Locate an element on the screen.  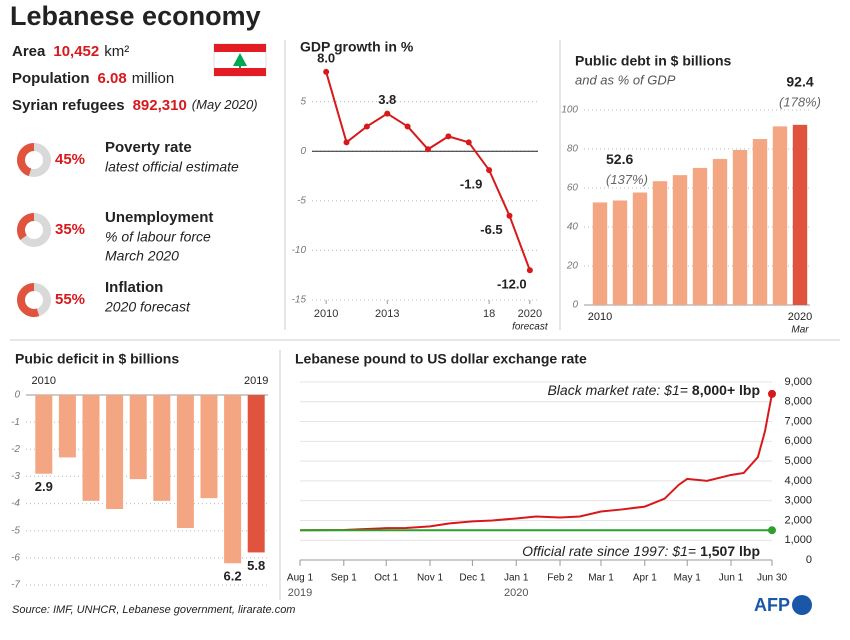
category-note: Mar is located at coordinates (800, 330).